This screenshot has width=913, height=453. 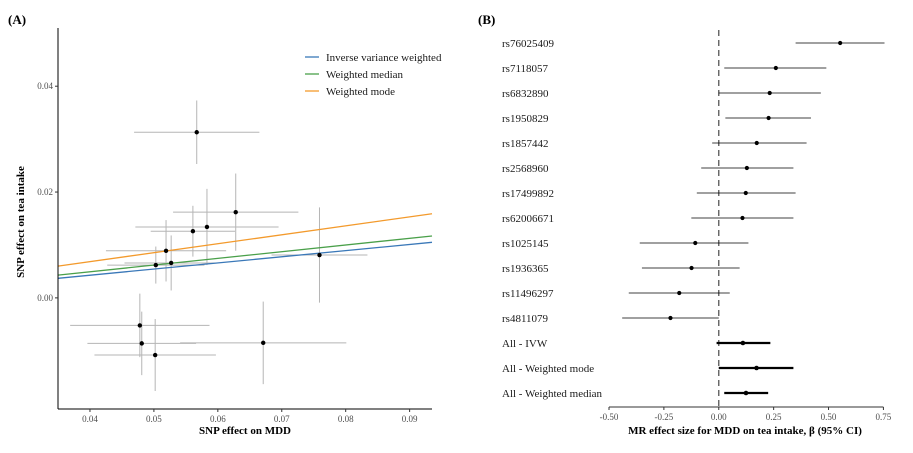 What do you see at coordinates (829, 417) in the screenshot?
I see `panel-b-x-tick-label: 0.50` at bounding box center [829, 417].